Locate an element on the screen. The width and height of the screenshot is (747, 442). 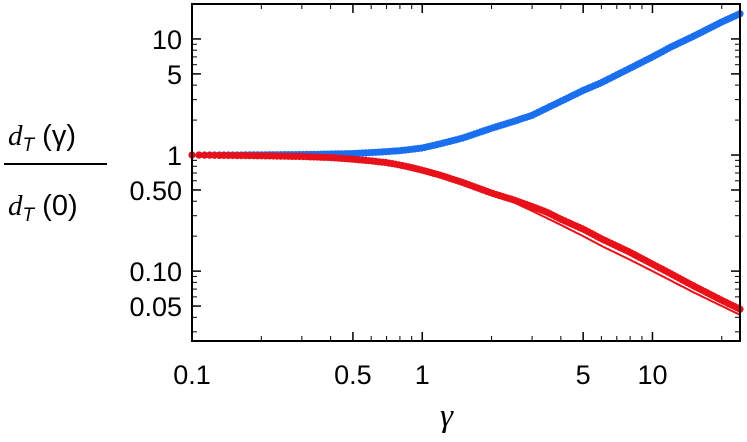
ylabel-num-subscript: T is located at coordinates (28, 145).